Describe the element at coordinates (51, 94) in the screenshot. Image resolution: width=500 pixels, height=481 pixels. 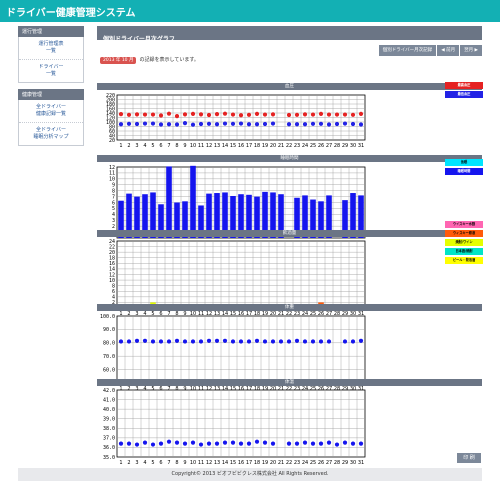
I see `sidebar-heading-health: 健康管理` at that location.